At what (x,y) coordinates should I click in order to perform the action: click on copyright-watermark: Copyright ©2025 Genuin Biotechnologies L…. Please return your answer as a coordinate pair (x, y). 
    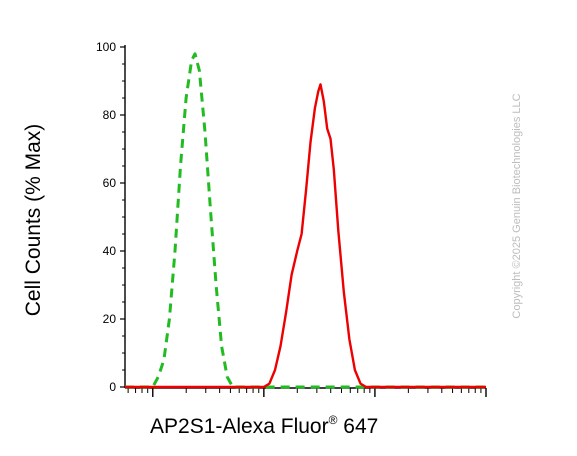
    Looking at the image, I should click on (517, 206).